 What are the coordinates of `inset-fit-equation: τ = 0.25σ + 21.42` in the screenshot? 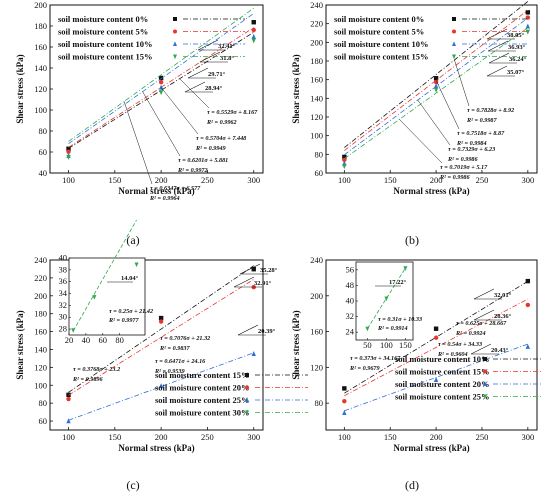 It's located at (131, 311).